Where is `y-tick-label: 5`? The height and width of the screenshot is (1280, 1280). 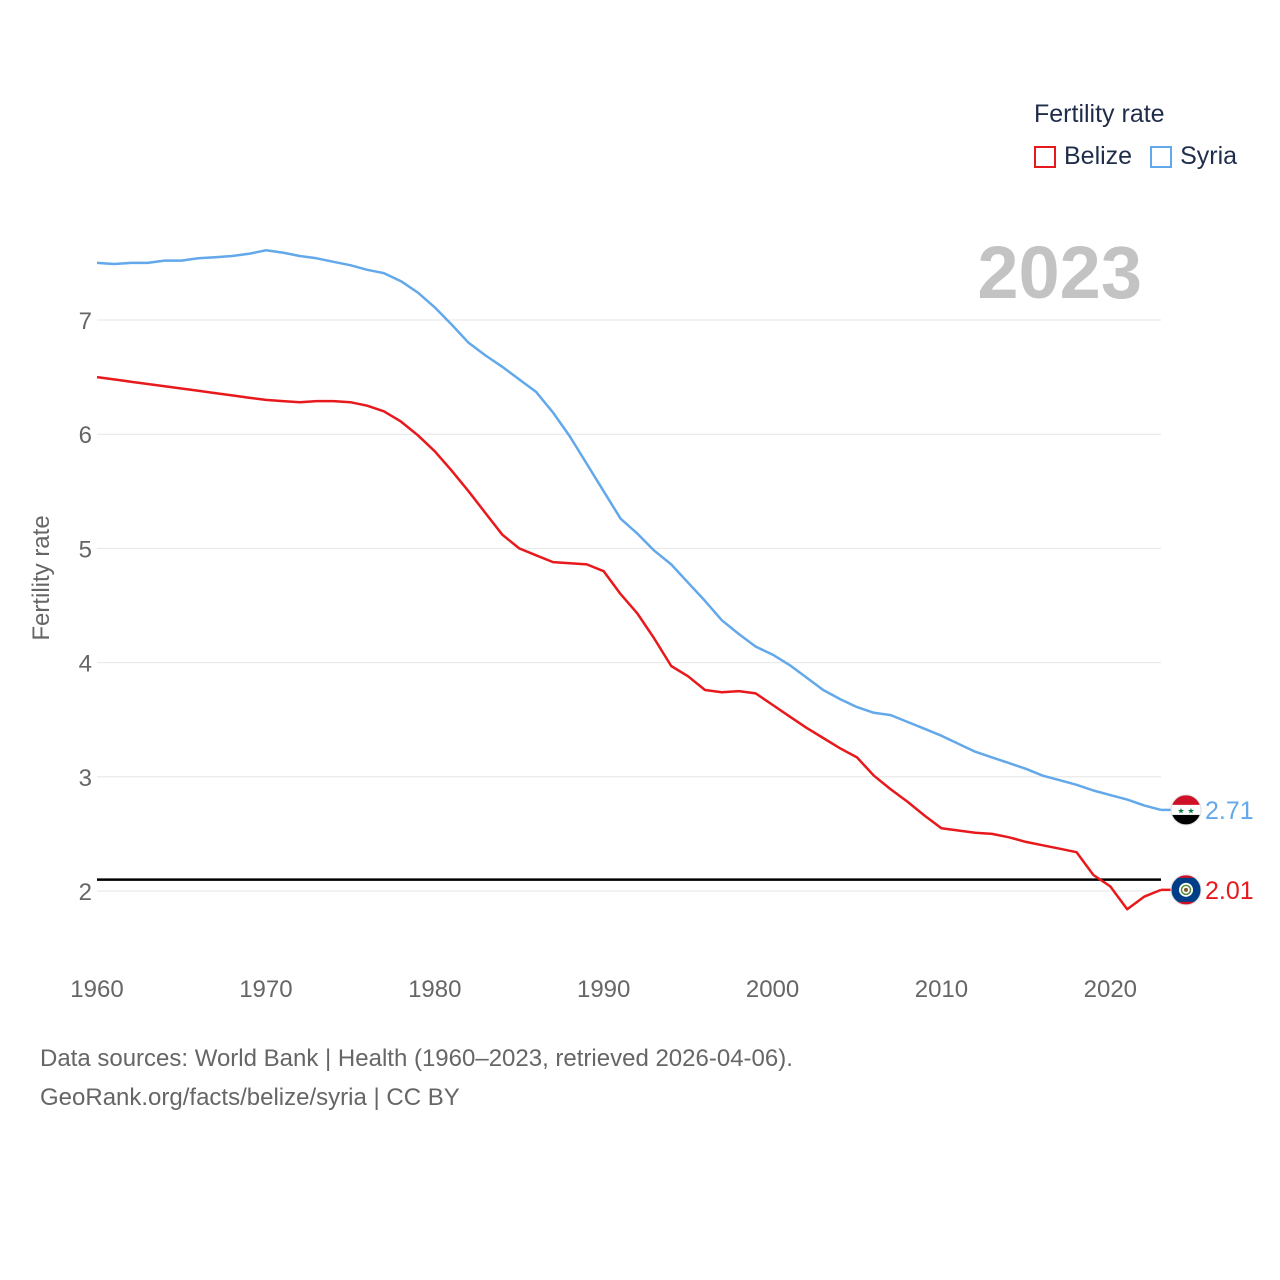 y-tick-label: 5 is located at coordinates (85, 549).